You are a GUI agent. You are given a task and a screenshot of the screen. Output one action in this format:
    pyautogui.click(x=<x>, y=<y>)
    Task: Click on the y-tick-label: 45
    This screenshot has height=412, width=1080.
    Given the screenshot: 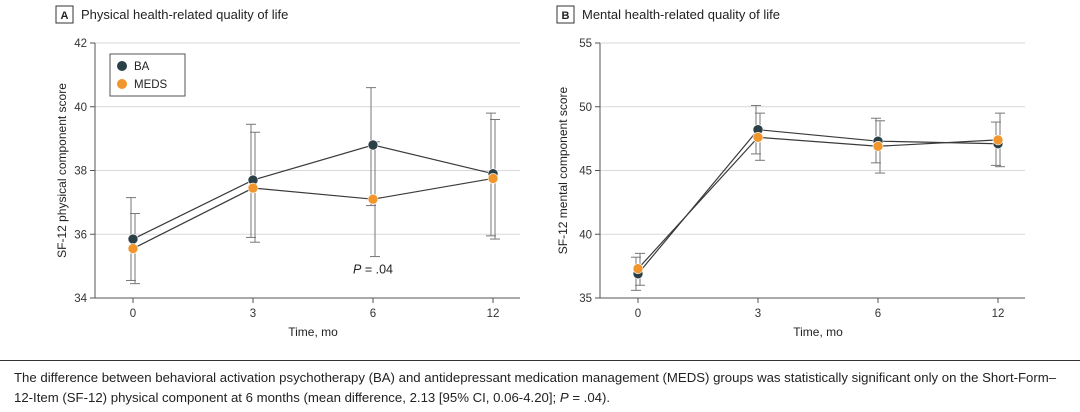 What is the action you would take?
    pyautogui.click(x=585, y=172)
    